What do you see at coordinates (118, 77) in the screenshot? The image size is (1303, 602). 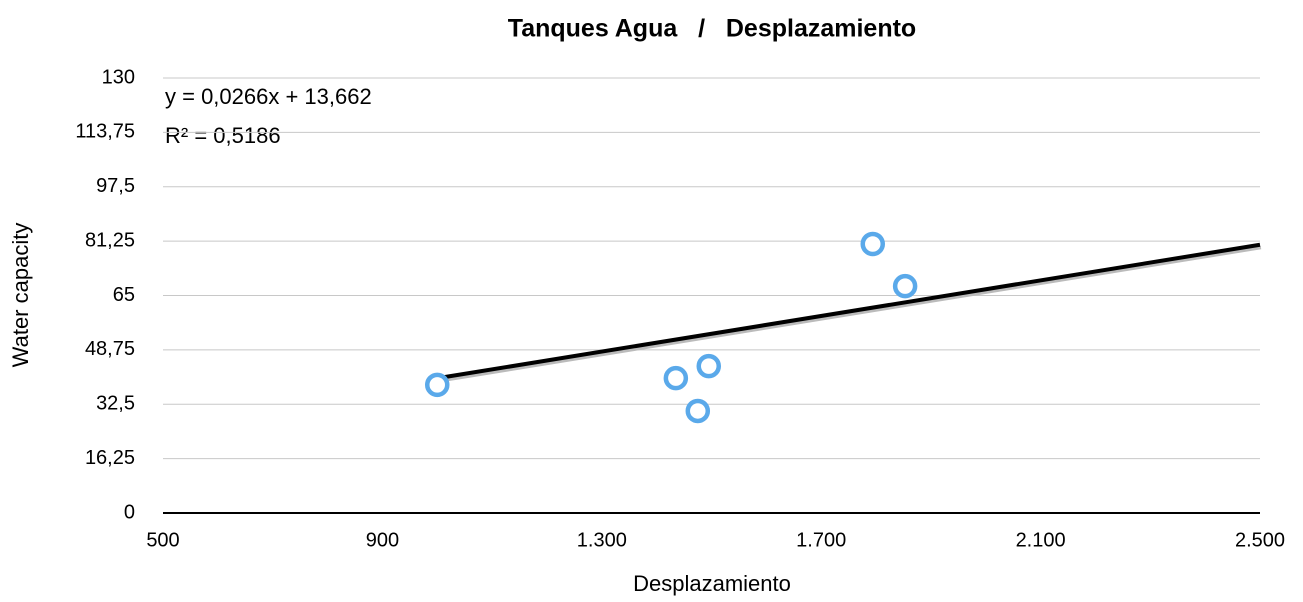 I see `y-tick-label: 130` at bounding box center [118, 77].